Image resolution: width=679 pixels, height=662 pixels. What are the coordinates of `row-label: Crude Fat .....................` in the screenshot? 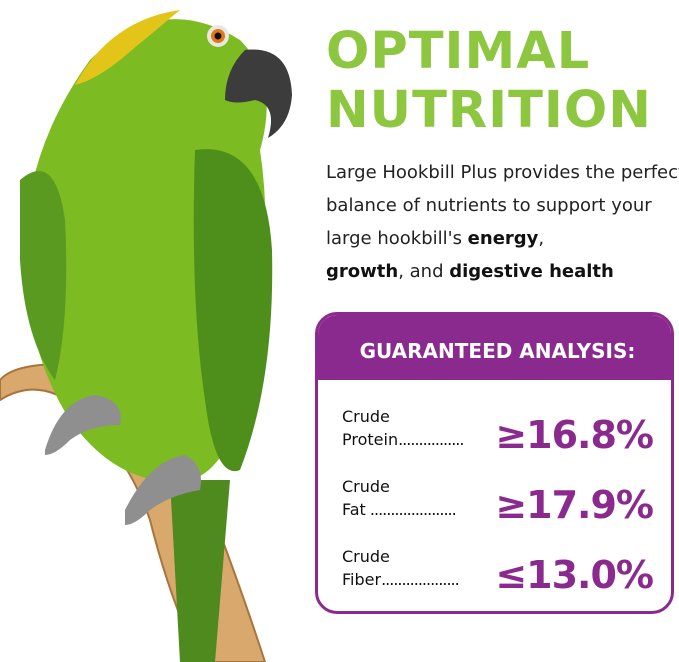 It's located at (399, 498).